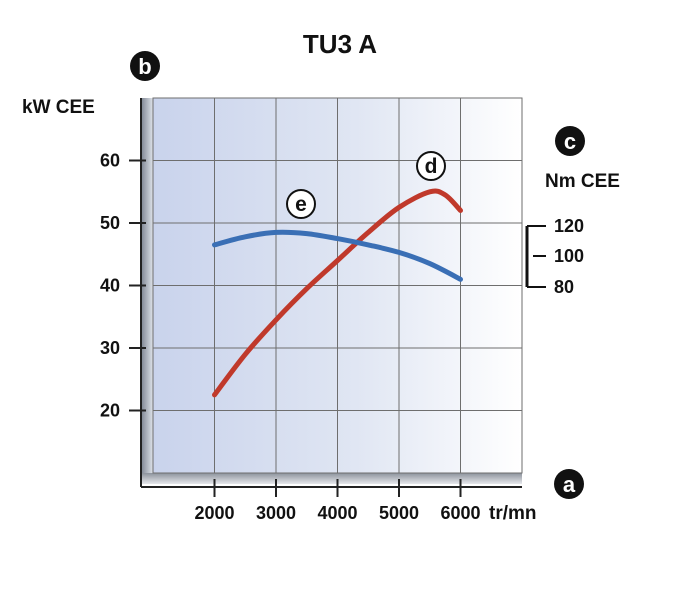  I want to click on marker-c-label: c, so click(570, 141).